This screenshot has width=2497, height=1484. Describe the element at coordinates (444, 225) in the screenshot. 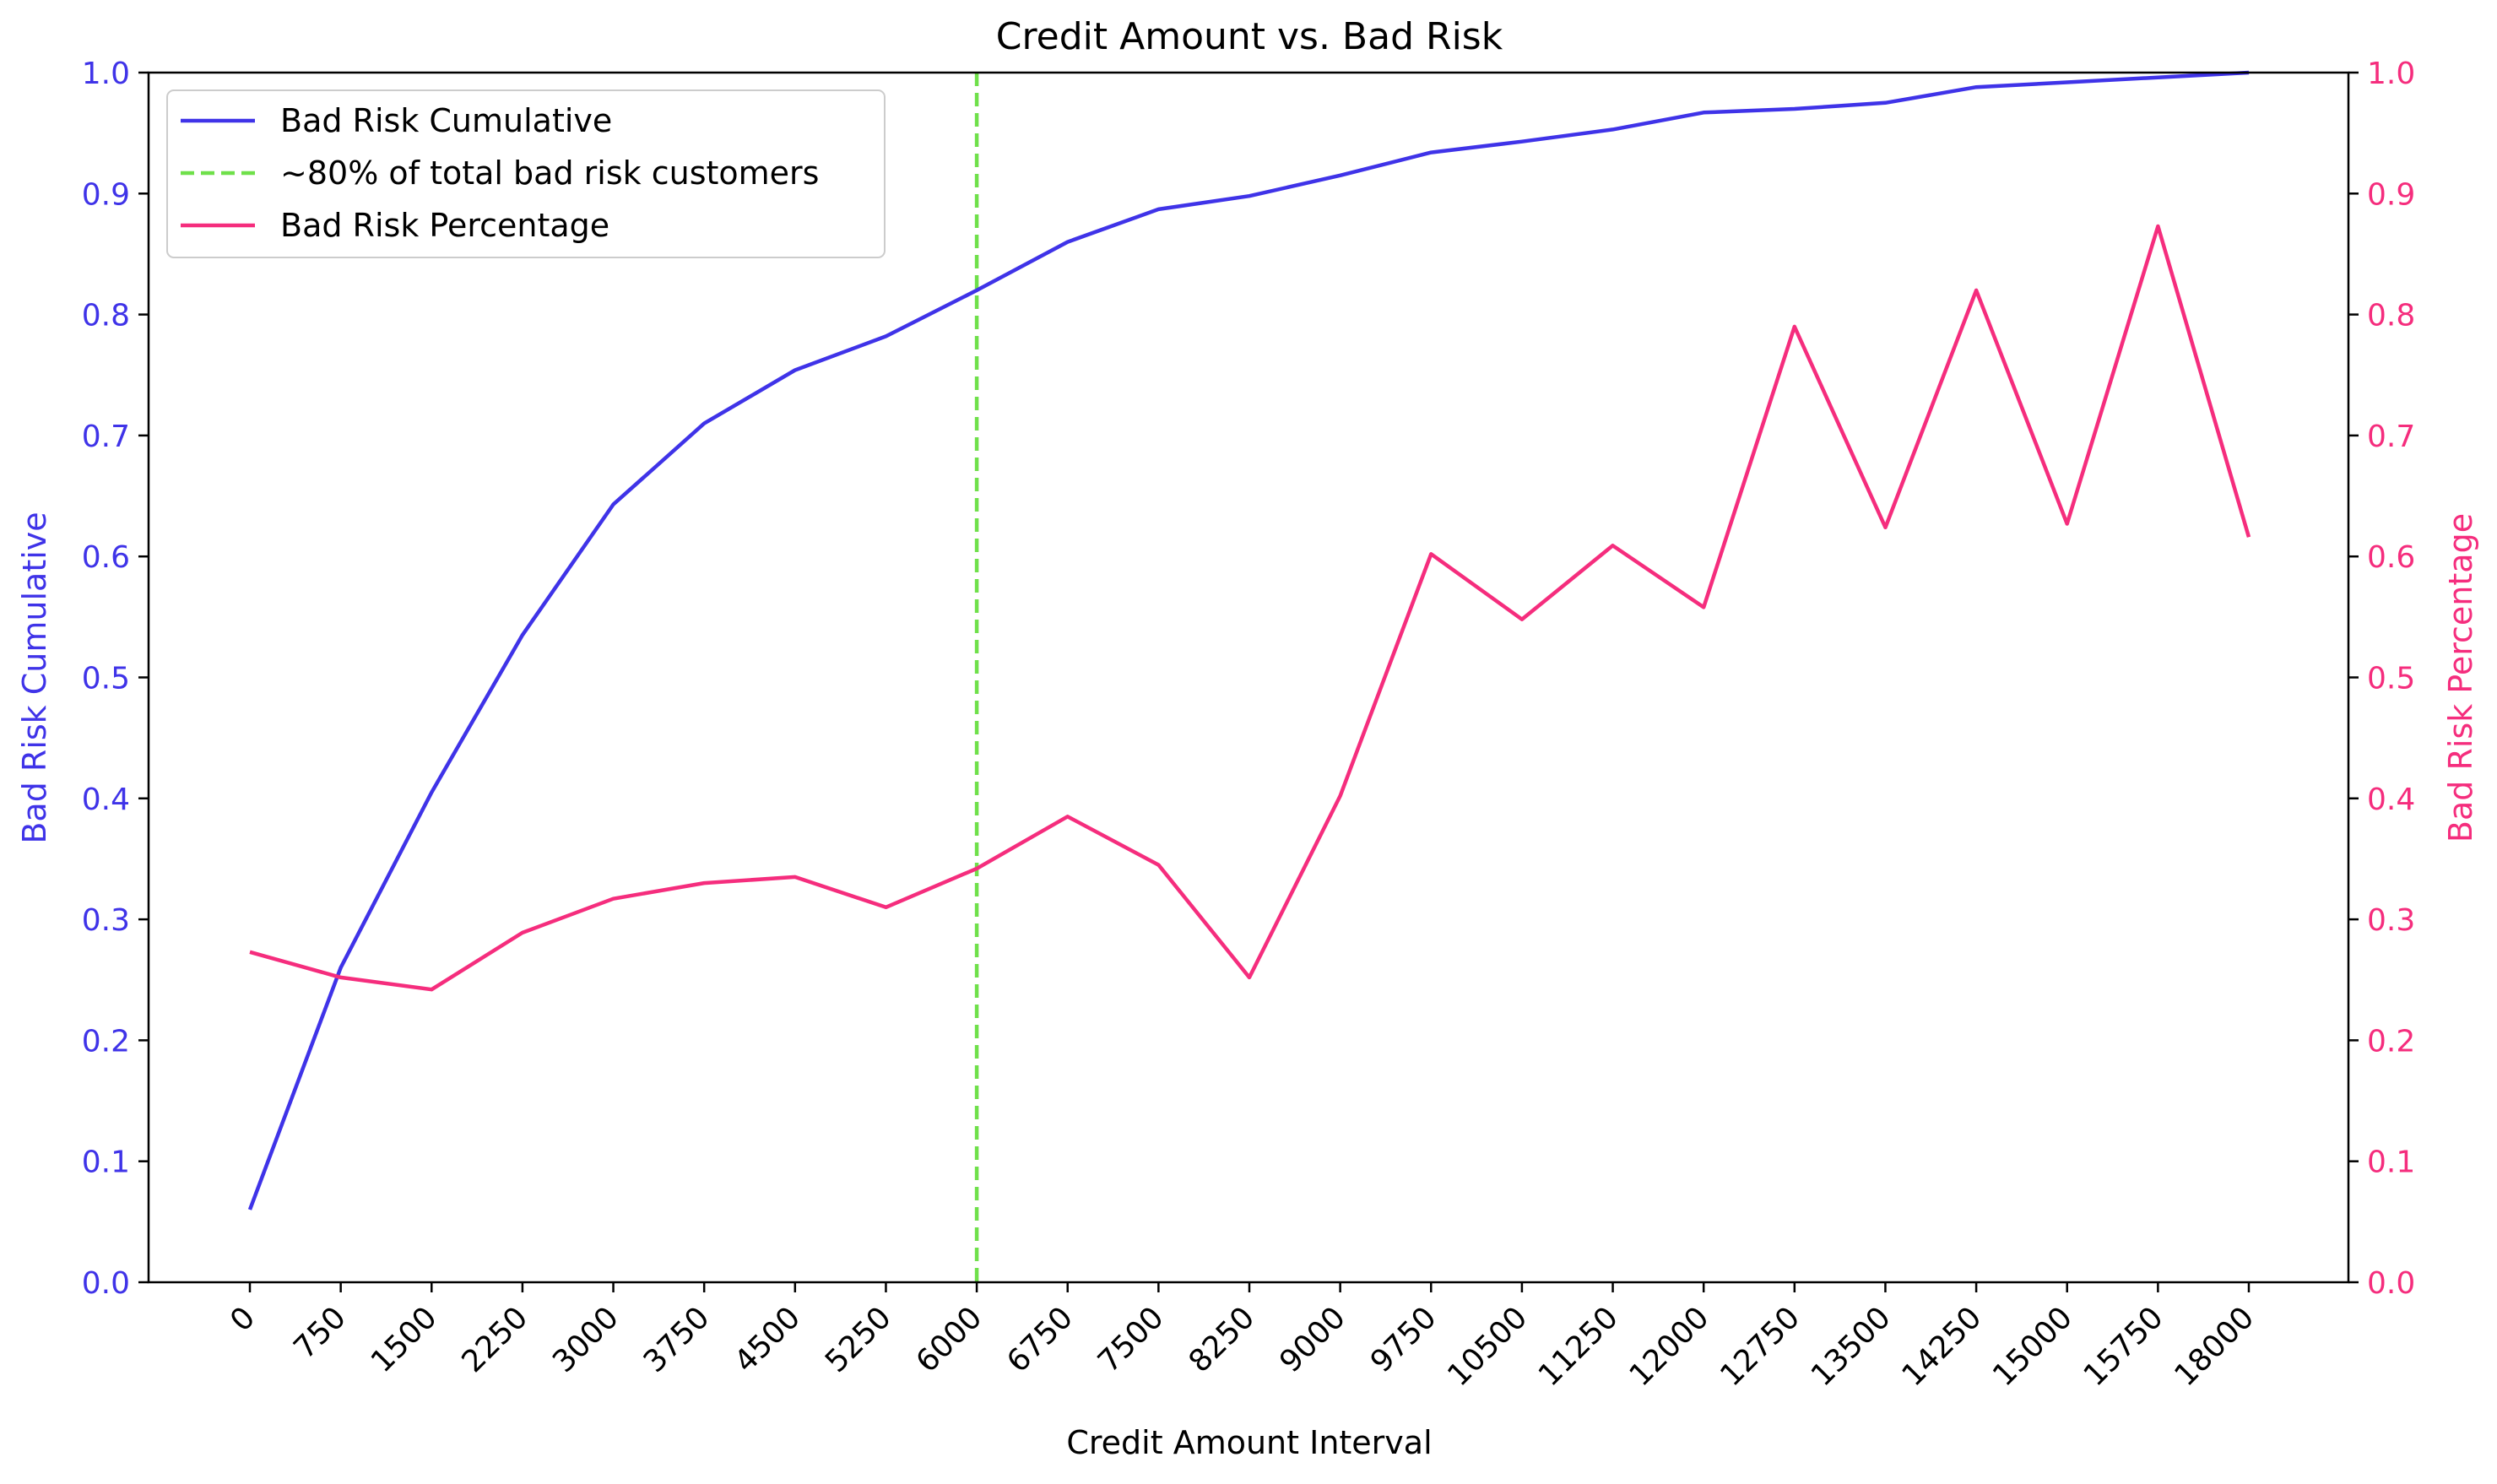

I see `legend-label-percentage: Bad Risk Percentage` at that location.